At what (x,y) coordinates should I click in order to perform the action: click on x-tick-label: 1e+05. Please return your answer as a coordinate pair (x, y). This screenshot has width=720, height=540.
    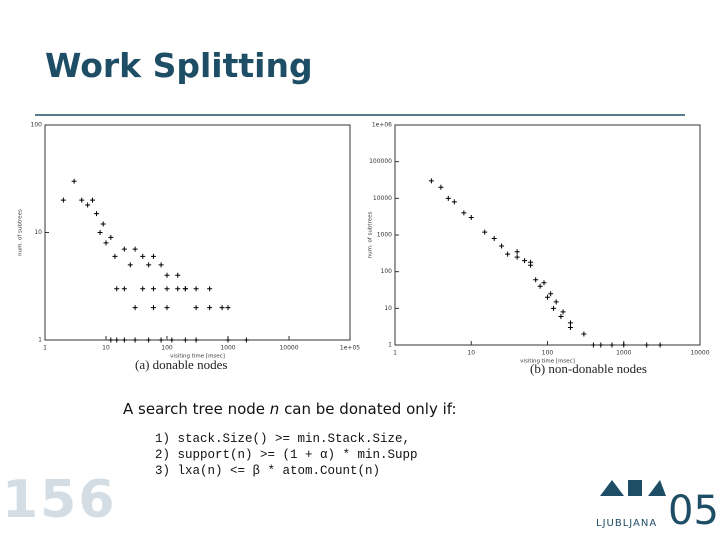
    Looking at the image, I should click on (350, 348).